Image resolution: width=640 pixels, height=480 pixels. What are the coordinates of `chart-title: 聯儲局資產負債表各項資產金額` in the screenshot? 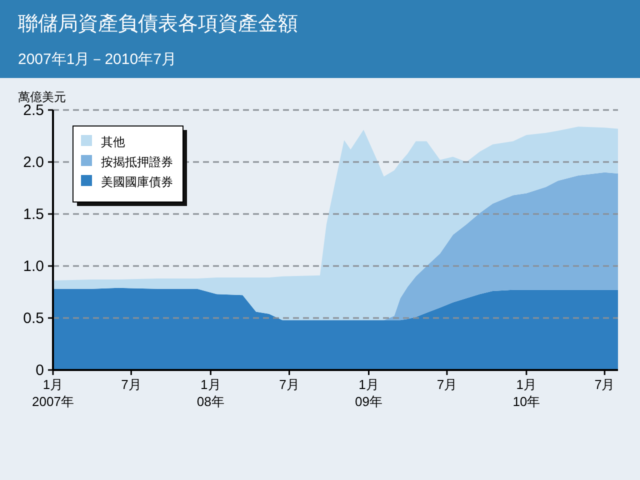 It's located at (158, 24).